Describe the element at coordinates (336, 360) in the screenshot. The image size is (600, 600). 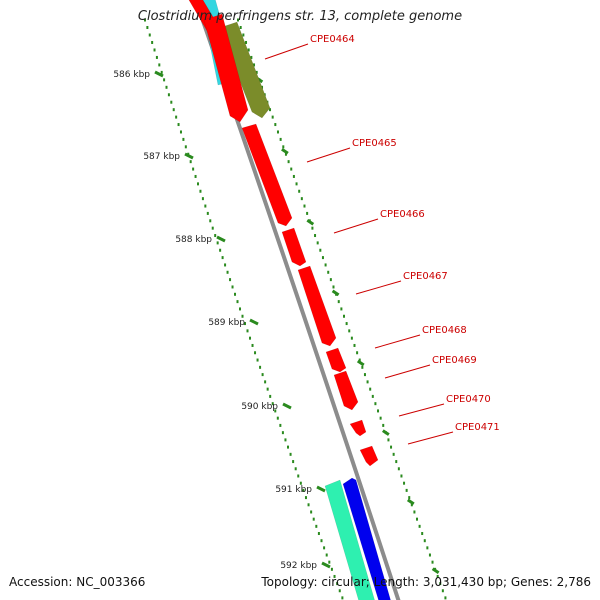
I see `gene-arrow-CPE0468` at that location.